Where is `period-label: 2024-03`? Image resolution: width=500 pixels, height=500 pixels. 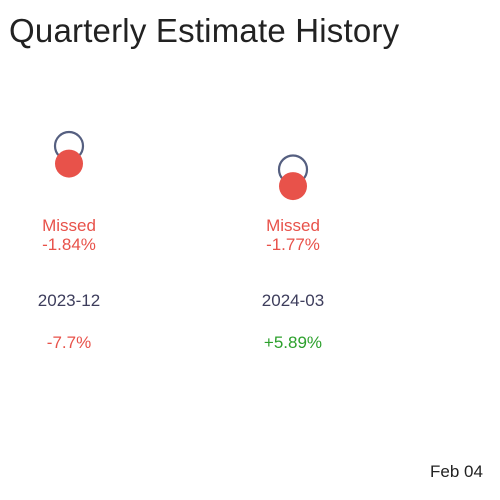
period-label: 2024-03 is located at coordinates (293, 300).